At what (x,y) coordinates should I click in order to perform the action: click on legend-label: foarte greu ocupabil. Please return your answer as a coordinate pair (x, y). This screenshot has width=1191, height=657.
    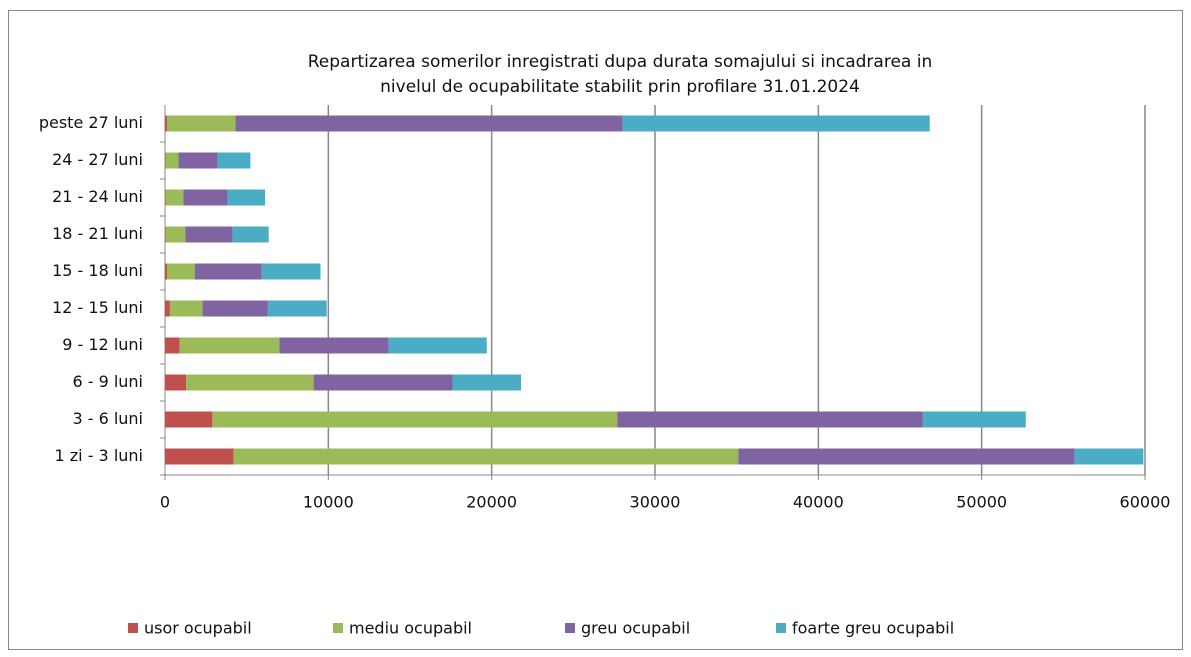
    Looking at the image, I should click on (873, 628).